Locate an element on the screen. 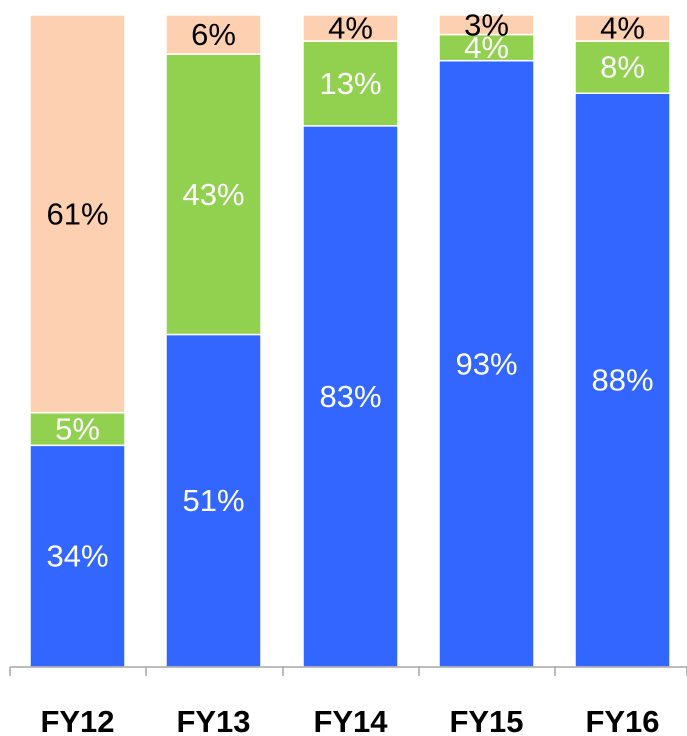 The image size is (687, 736). category-label-fy14: FY14 is located at coordinates (350, 720).